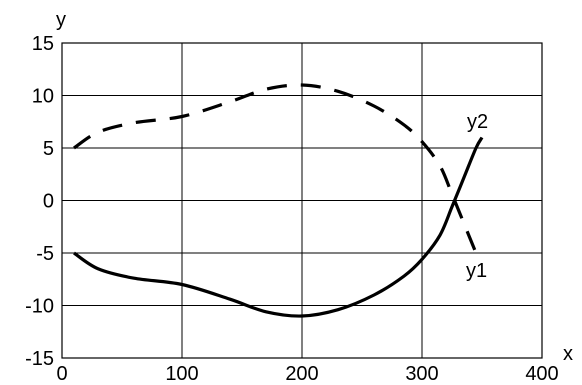 The image size is (582, 385). Describe the element at coordinates (39, 307) in the screenshot. I see `y-tick-label: -10` at that location.